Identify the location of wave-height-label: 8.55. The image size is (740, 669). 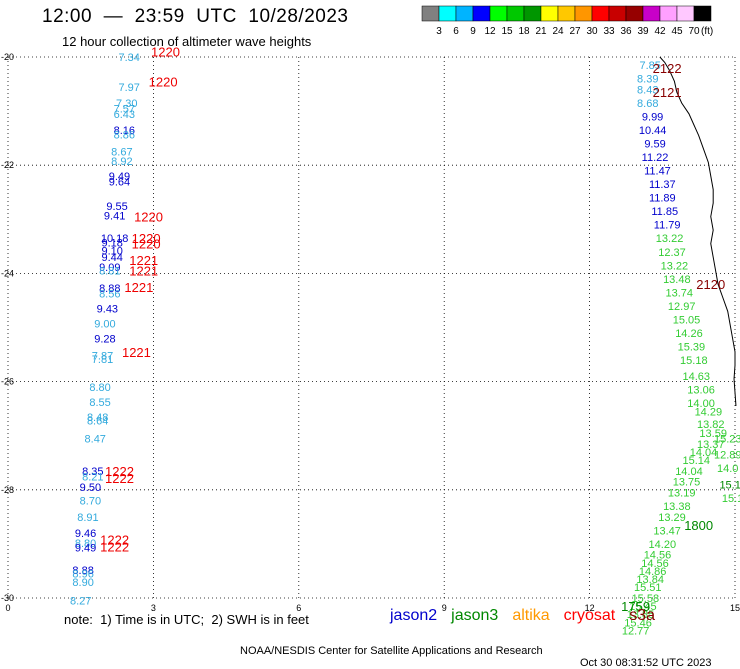
(99, 403).